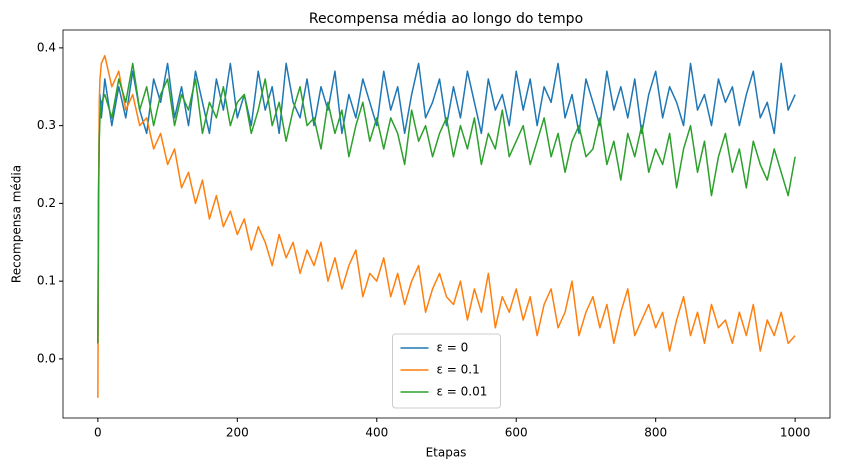 The image size is (846, 471). Describe the element at coordinates (458, 370) in the screenshot. I see `legend-label: ε = 0.1` at that location.